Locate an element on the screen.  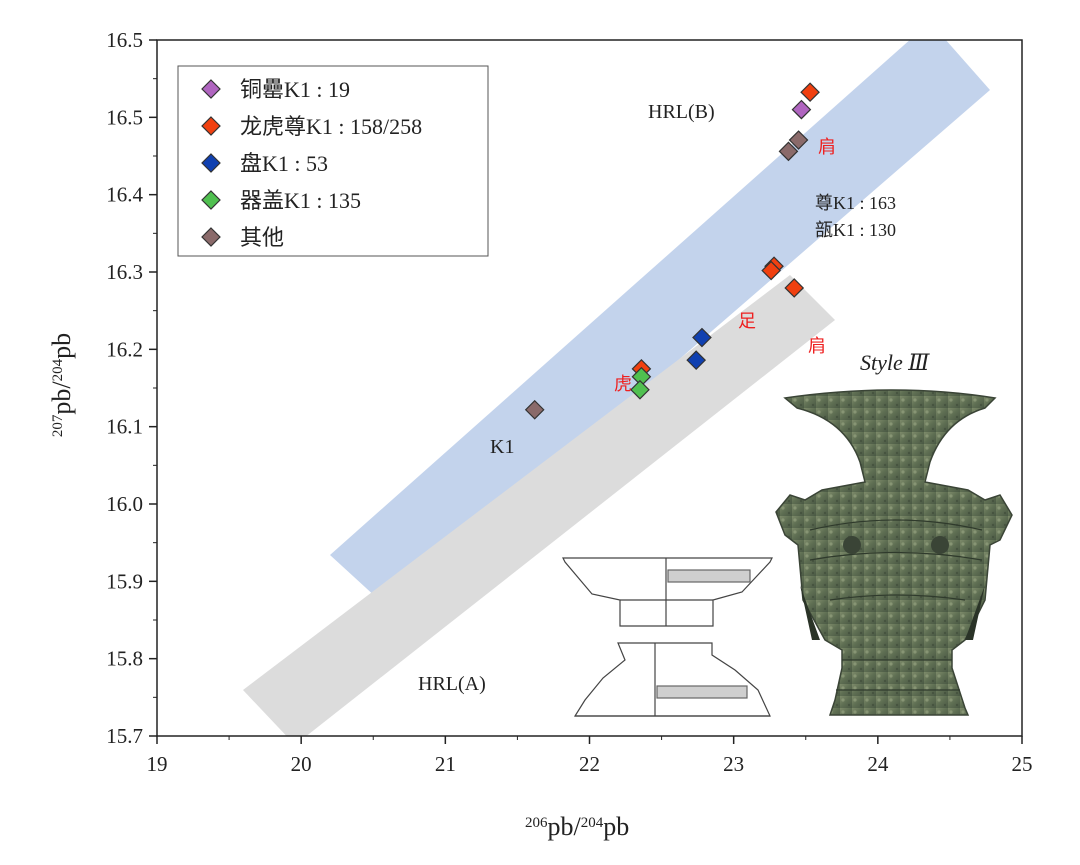
y-tick-label: 15.8 is located at coordinates (124, 659).